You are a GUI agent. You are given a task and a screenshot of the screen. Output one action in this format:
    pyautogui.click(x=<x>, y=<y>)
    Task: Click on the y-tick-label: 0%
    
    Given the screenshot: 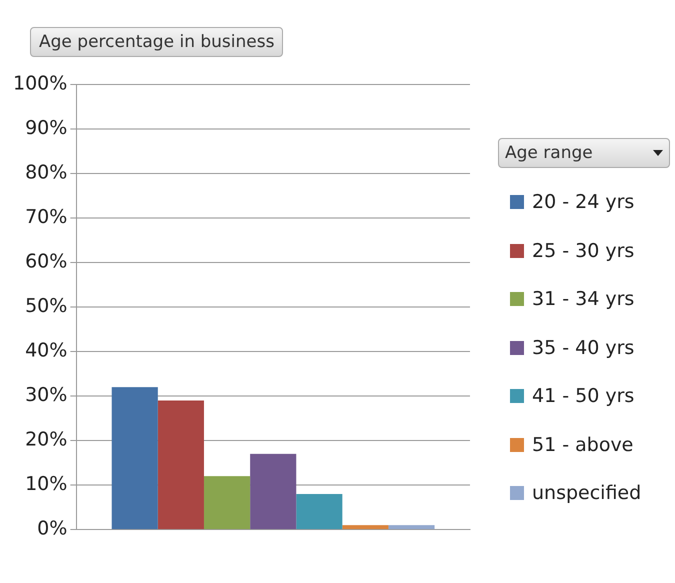 What is the action you would take?
    pyautogui.click(x=52, y=529)
    